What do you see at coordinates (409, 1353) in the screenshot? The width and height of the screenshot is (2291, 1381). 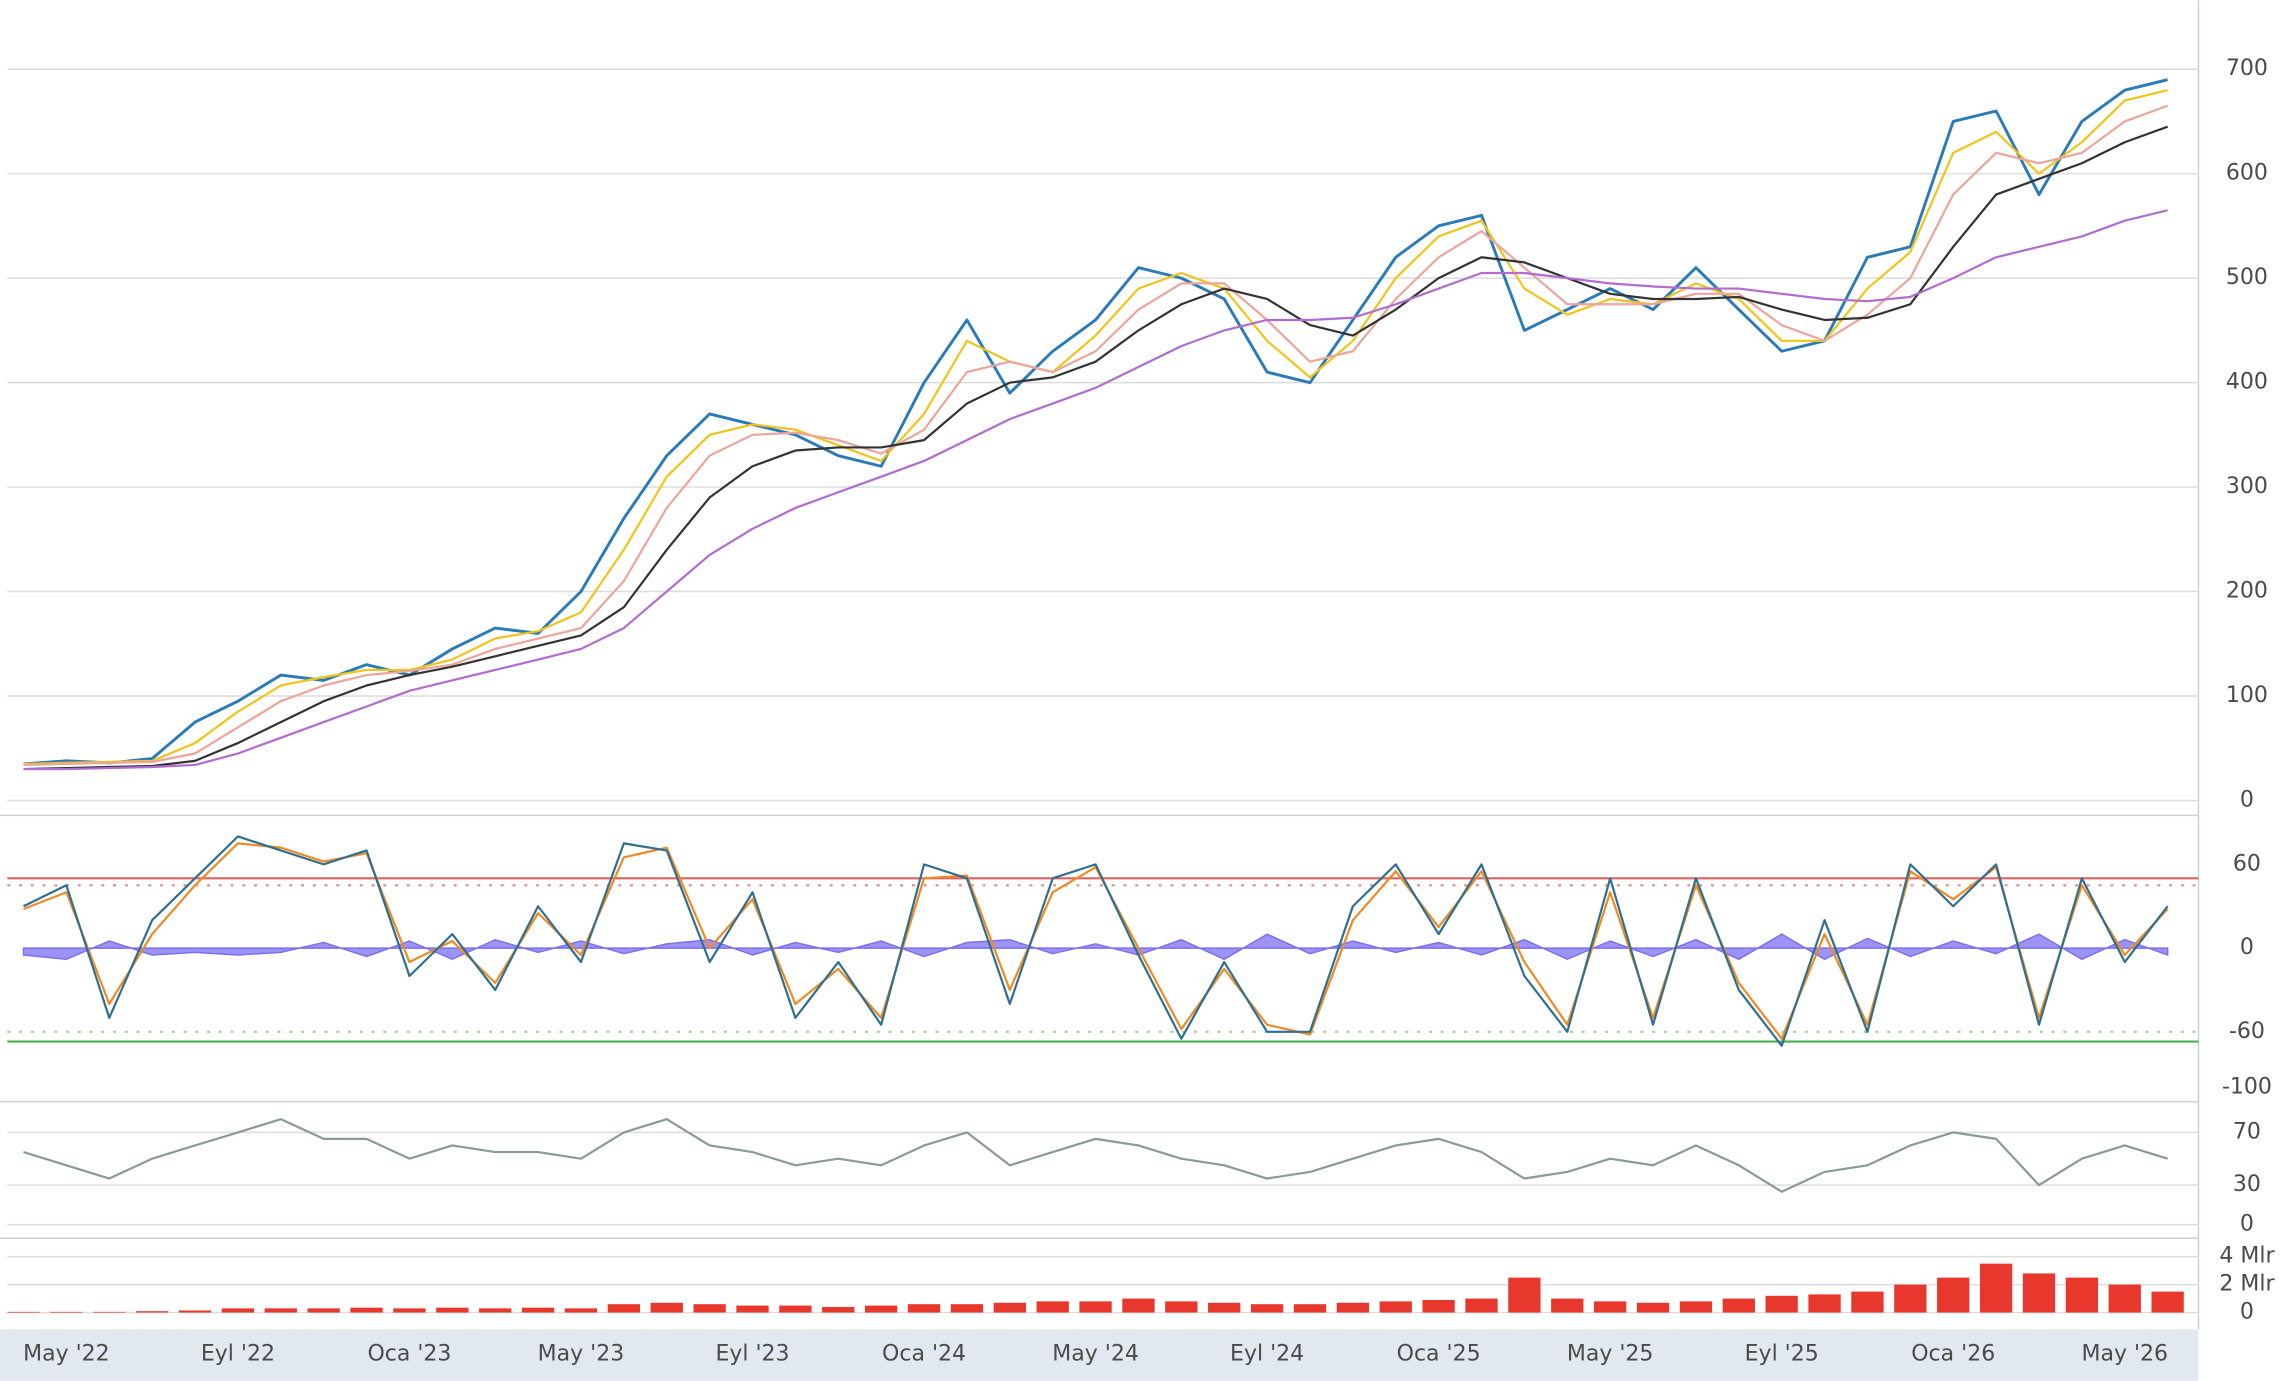 I see `x-tick-label: Oca '23` at bounding box center [409, 1353].